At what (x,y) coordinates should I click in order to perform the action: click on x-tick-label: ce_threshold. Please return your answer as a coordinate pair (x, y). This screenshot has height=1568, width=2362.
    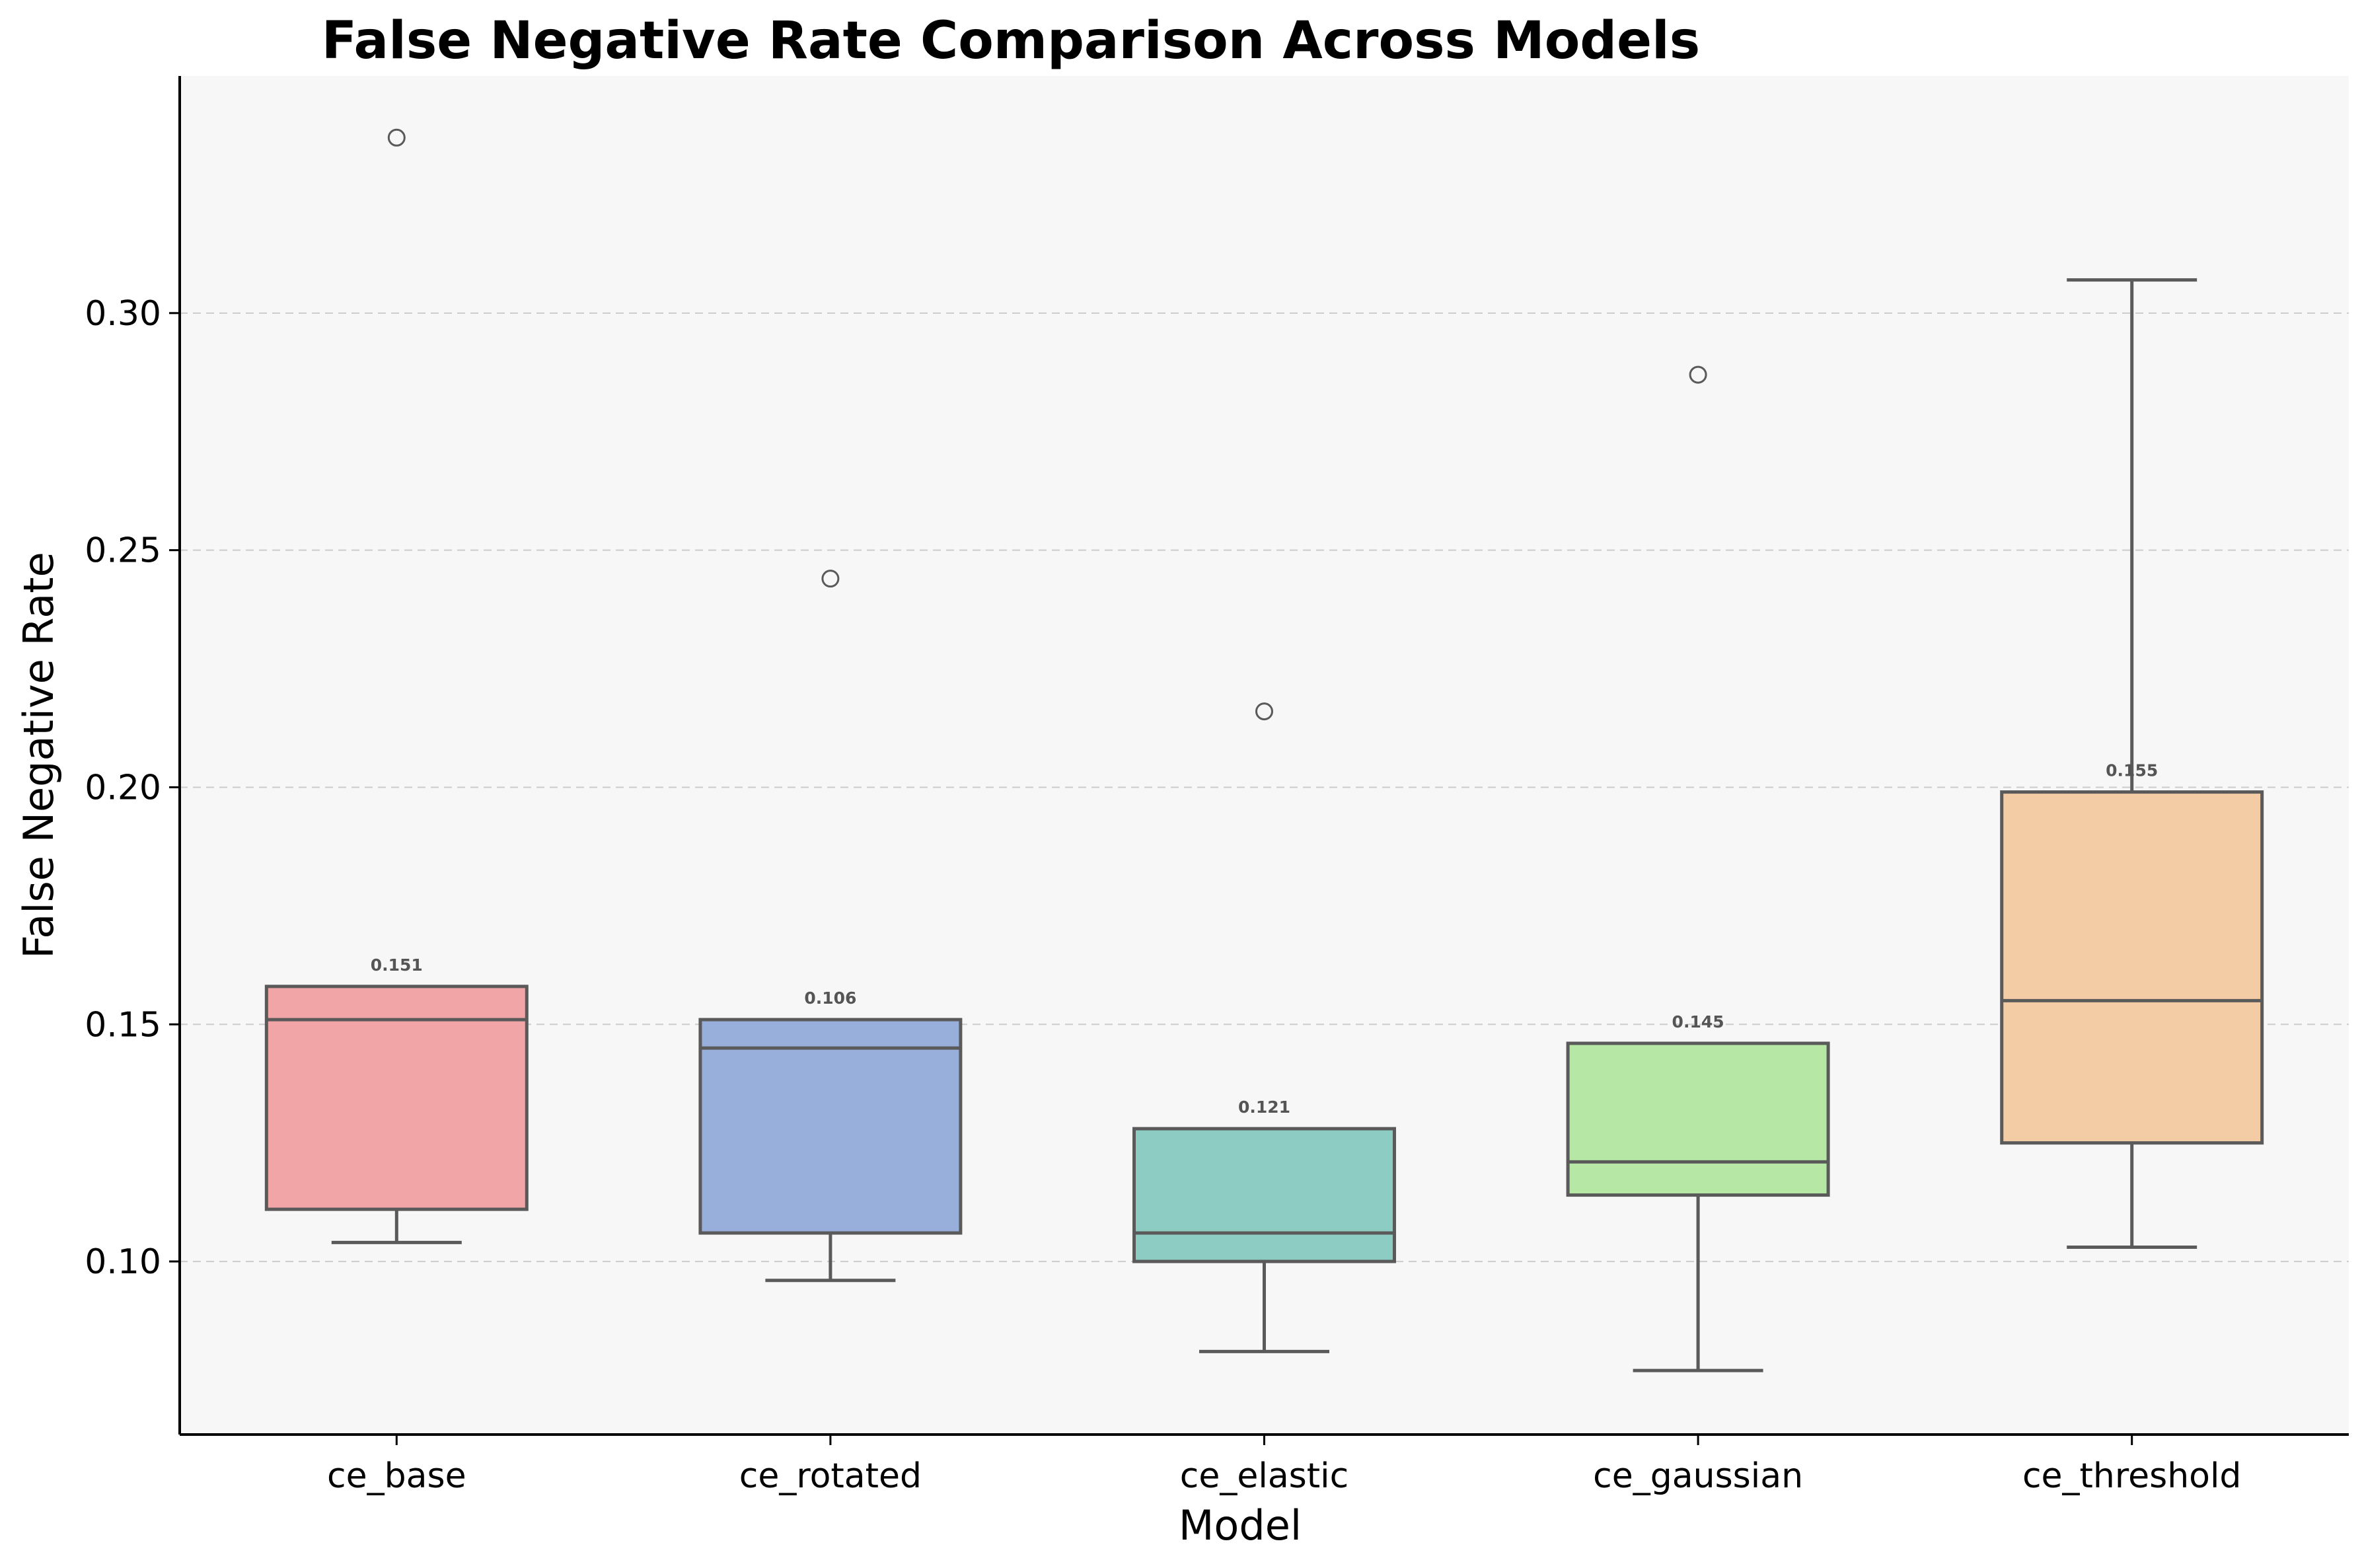
    Looking at the image, I should click on (2131, 1476).